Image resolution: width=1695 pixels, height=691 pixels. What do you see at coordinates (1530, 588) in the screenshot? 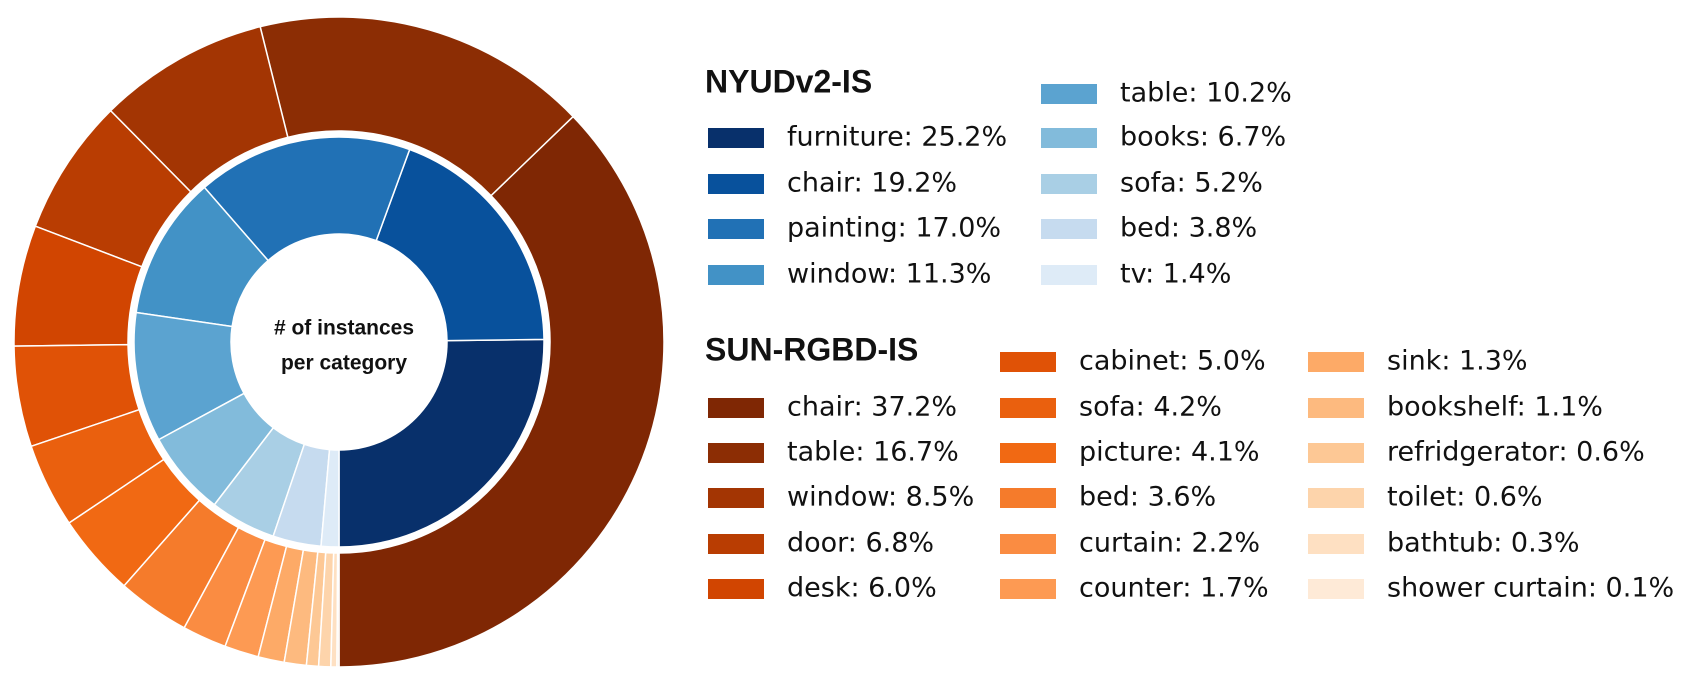
I see `legend-label: shower curtain: 0.1%` at bounding box center [1530, 588].